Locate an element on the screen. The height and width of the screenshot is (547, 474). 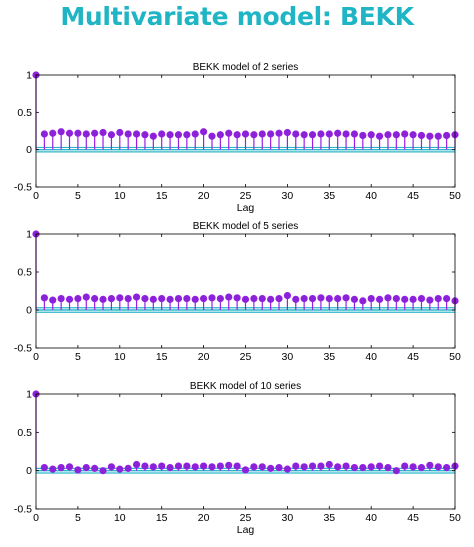
x-tick-label: 15 is located at coordinates (162, 518).